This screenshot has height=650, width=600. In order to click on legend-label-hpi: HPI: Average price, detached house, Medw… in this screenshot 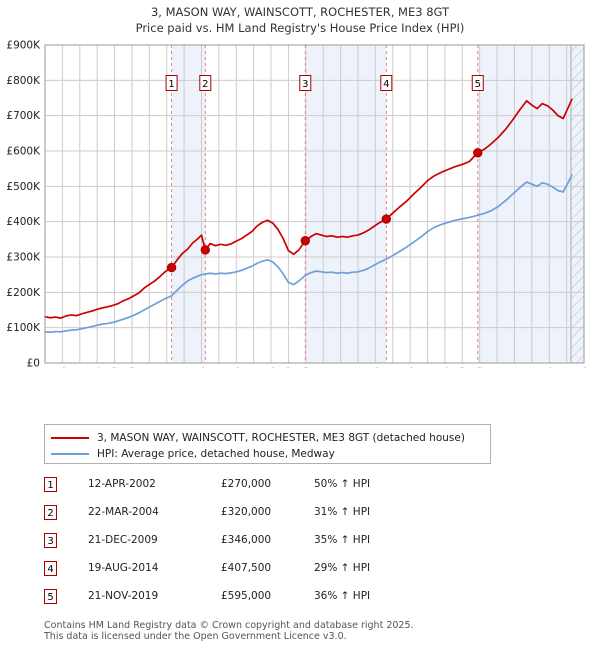, I will do `click(216, 453)`.